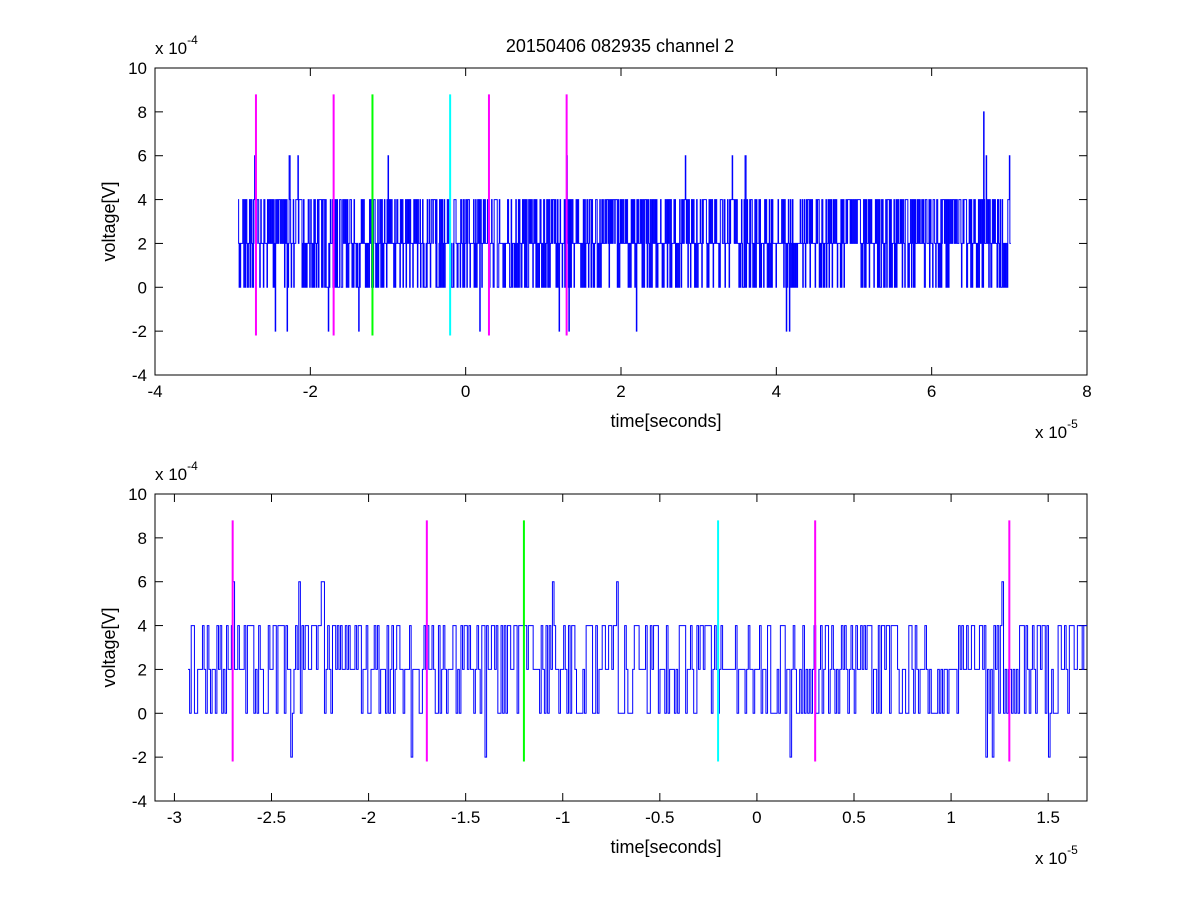 The image size is (1200, 900). I want to click on x-tick-label: 6, so click(931, 391).